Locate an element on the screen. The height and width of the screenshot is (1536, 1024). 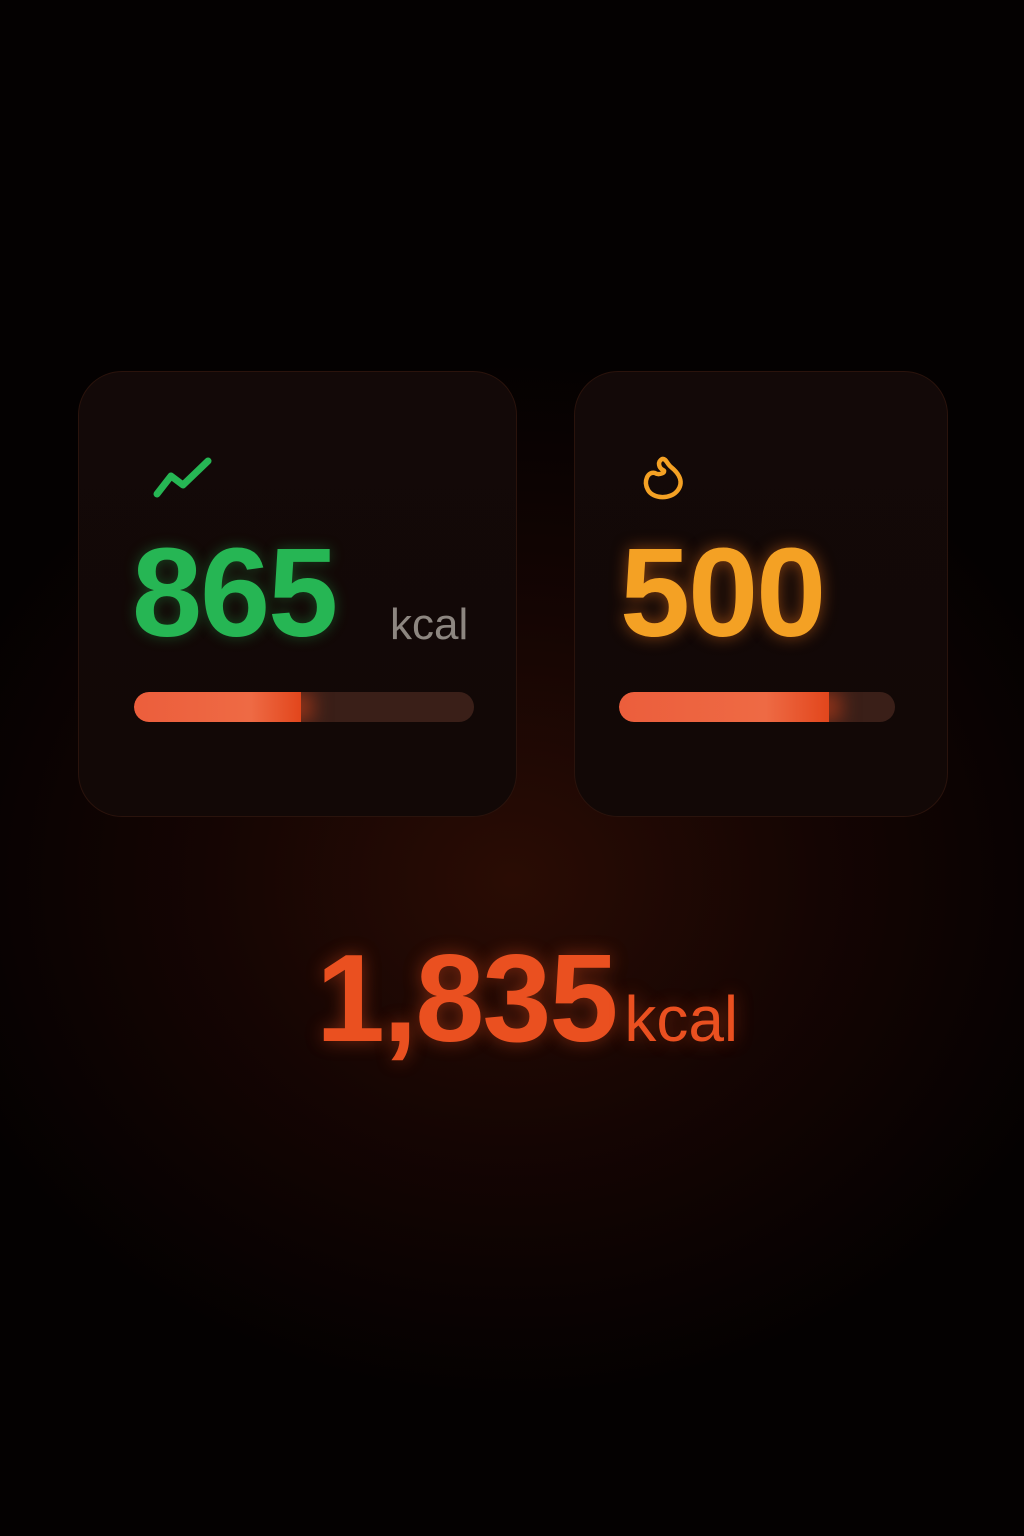
burned-calories-value: 500 is located at coordinates (723, 592).